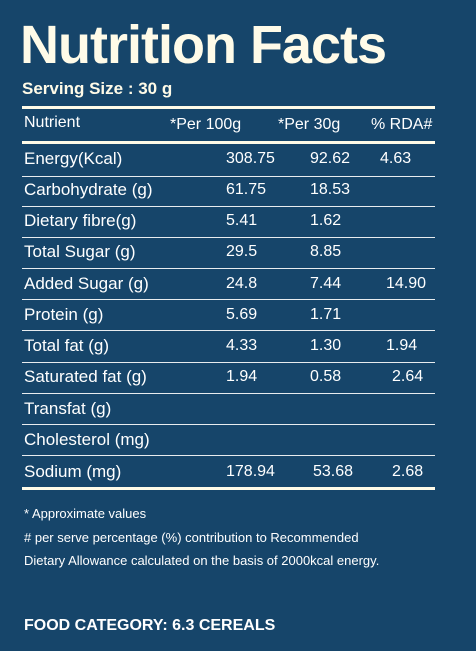 This screenshot has width=476, height=651. I want to click on per-100g-value: 61.75, so click(246, 189).